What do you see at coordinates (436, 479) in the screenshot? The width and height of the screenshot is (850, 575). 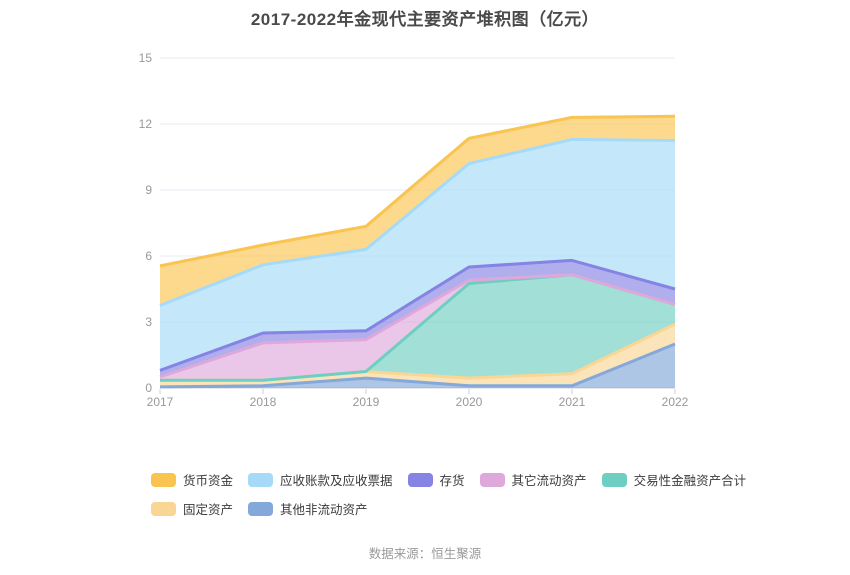 I see `legend-item-inventory: 存货` at bounding box center [436, 479].